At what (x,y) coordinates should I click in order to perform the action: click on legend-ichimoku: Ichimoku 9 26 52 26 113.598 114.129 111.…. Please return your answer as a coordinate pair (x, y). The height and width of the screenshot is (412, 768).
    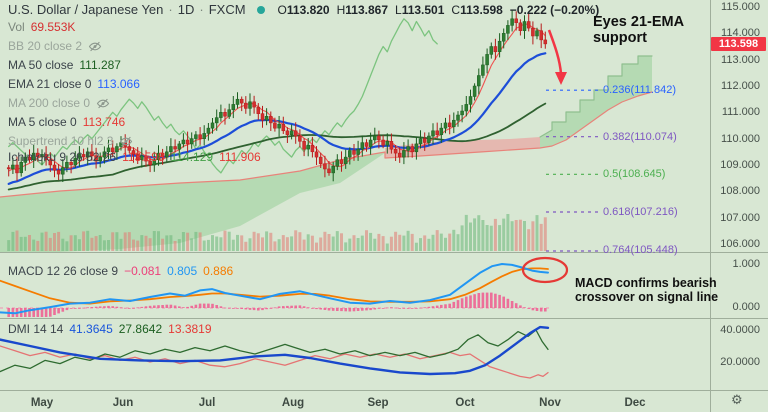
    Looking at the image, I should click on (134, 157).